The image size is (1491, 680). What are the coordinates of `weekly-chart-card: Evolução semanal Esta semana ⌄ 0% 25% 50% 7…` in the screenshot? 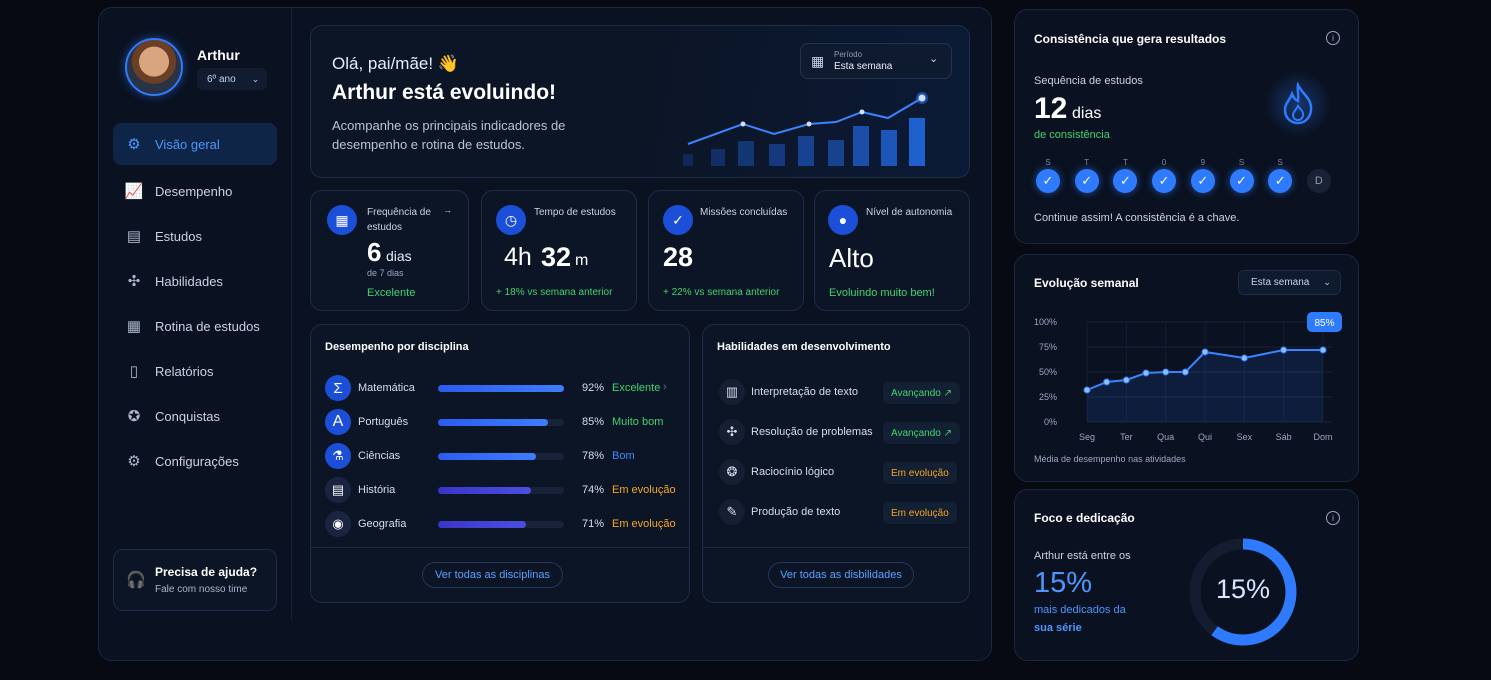 It's located at (1186, 368).